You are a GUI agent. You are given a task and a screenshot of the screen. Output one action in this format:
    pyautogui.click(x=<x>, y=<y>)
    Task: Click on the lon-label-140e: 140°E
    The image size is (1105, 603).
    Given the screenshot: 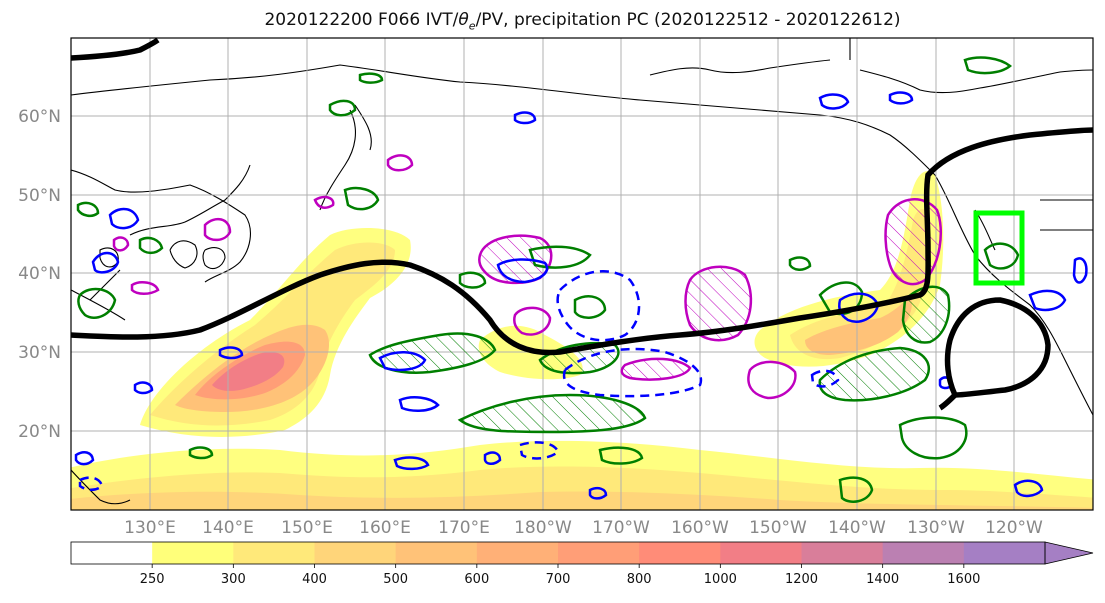 What is the action you would take?
    pyautogui.click(x=228, y=528)
    